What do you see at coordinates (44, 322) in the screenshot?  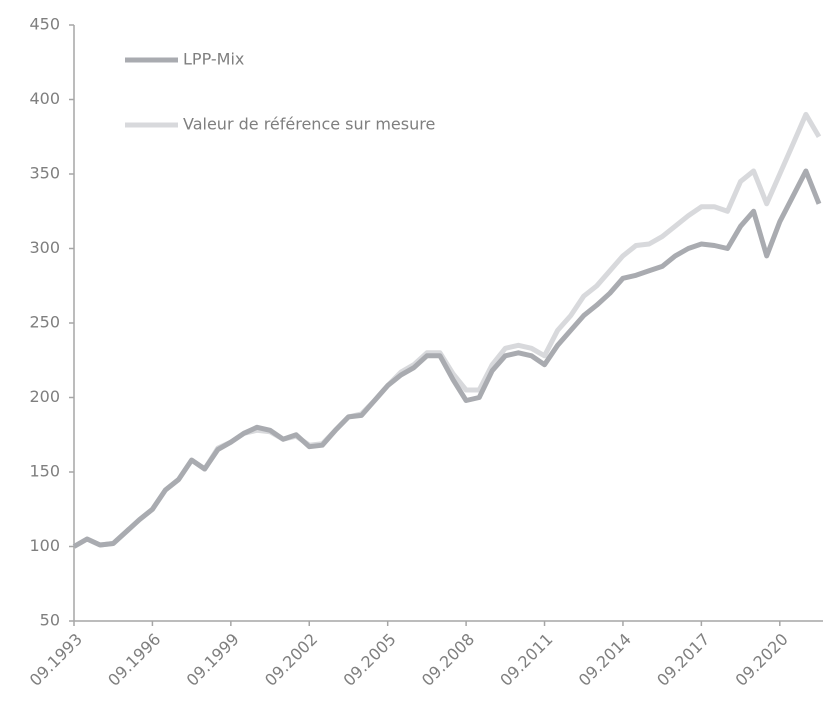 I see `y-tick-label: 250` at bounding box center [44, 322].